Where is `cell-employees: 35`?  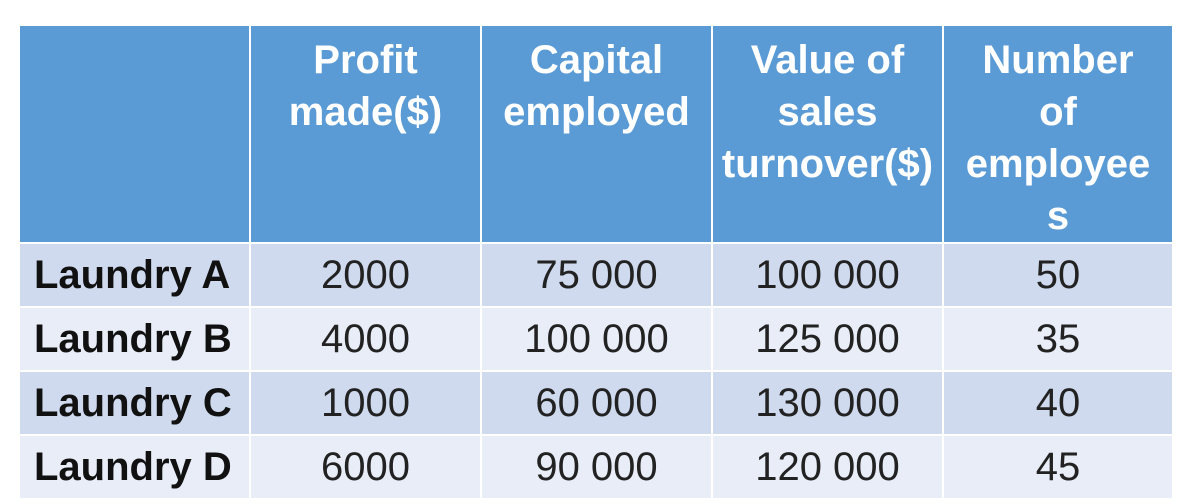
cell-employees: 35 is located at coordinates (1058, 339).